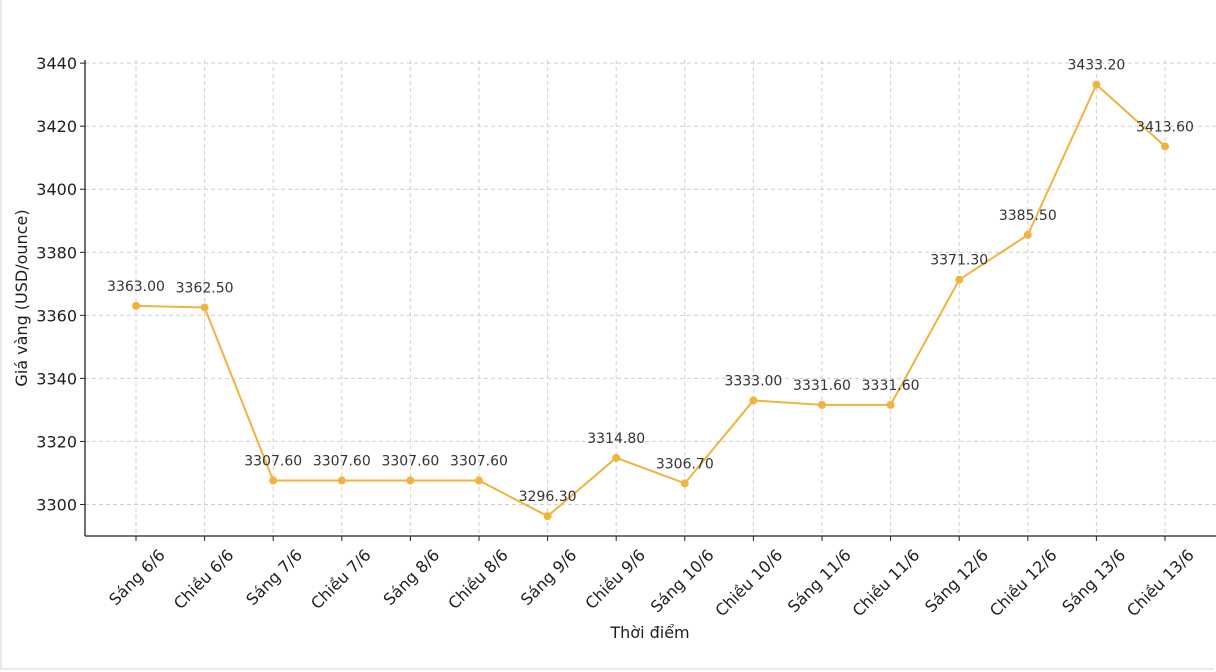 The width and height of the screenshot is (1216, 672). I want to click on data-label: 3433.20, so click(1096, 66).